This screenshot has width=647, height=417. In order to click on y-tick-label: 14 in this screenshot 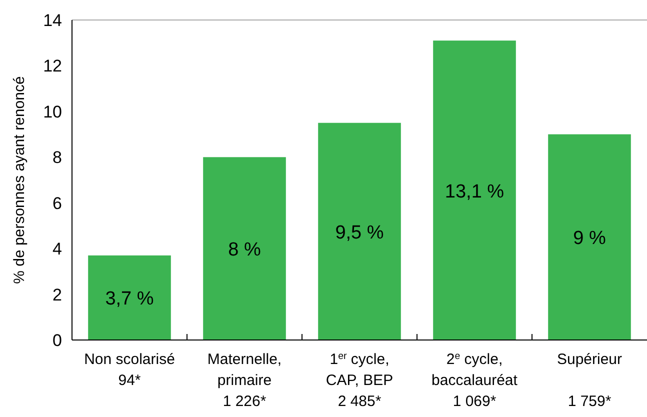, I will do `click(52, 20)`.